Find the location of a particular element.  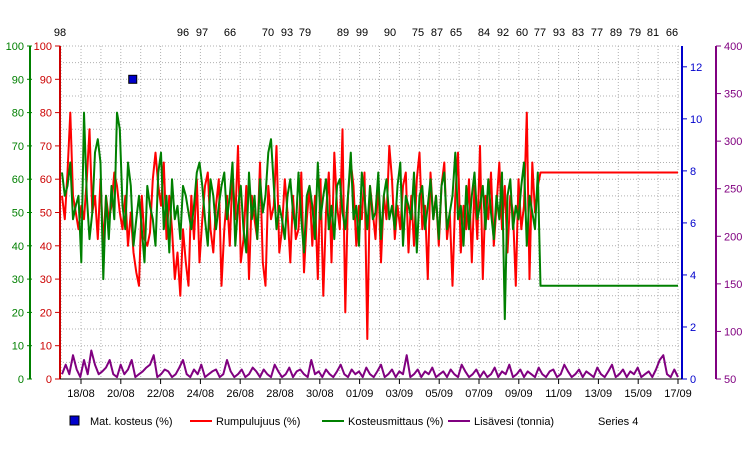

x-tick-label: 22/08 is located at coordinates (161, 394).